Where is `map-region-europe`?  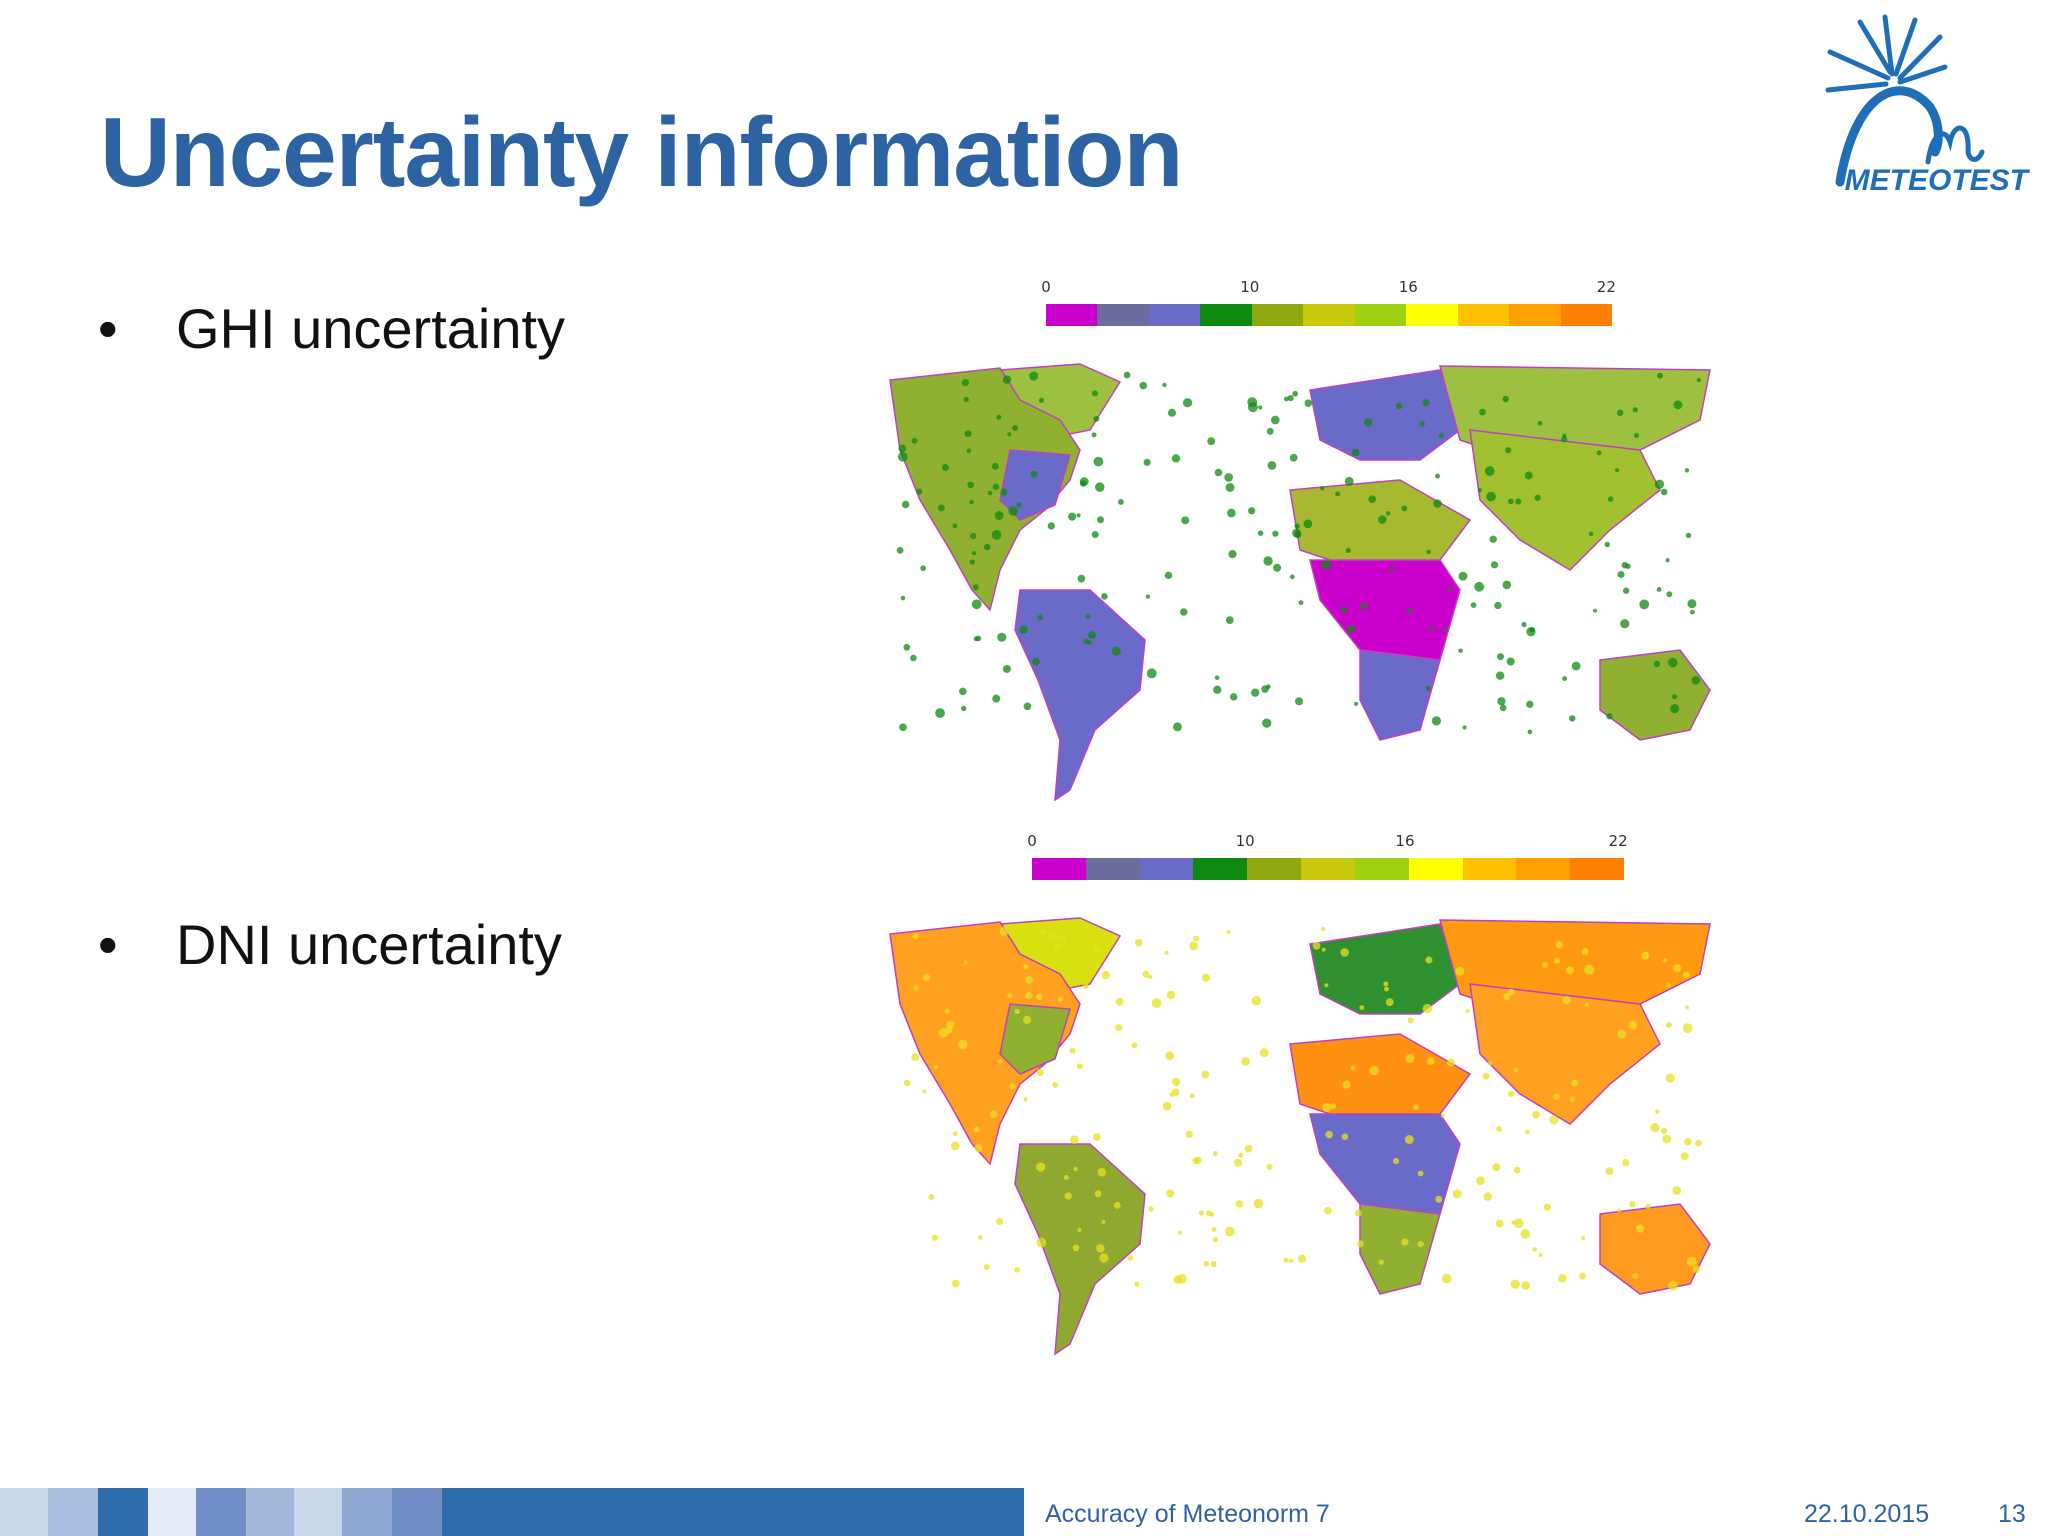 map-region-europe is located at coordinates (1385, 969).